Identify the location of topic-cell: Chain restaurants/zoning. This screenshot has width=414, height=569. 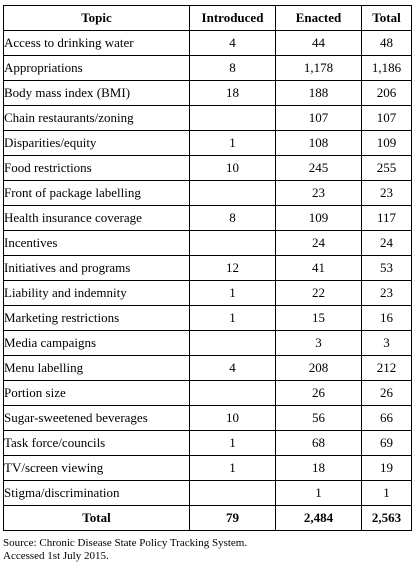
(96, 118).